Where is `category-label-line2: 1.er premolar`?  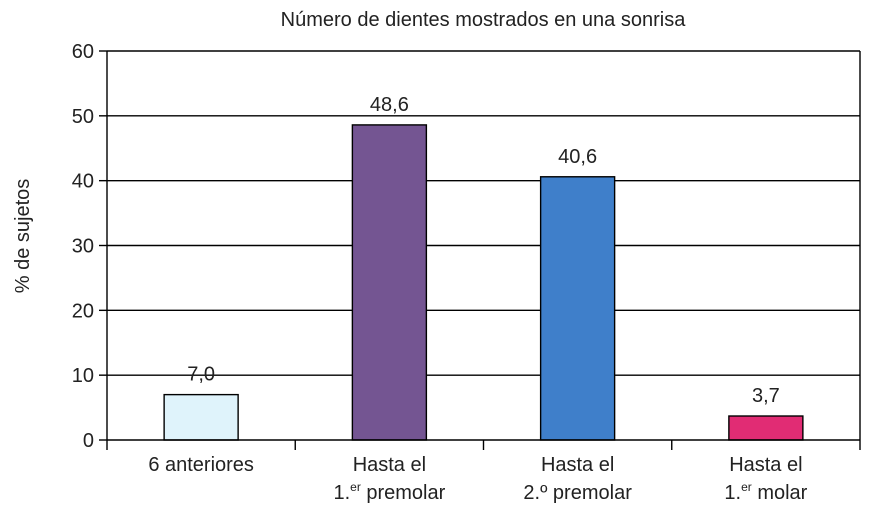 category-label-line2: 1.er premolar is located at coordinates (389, 492).